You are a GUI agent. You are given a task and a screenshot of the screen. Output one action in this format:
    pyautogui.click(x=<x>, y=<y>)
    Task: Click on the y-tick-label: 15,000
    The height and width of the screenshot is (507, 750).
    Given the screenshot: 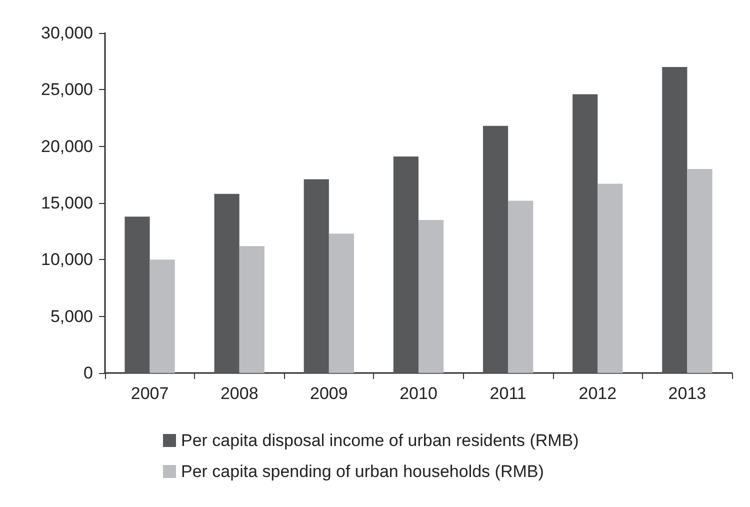 What is the action you would take?
    pyautogui.click(x=67, y=203)
    